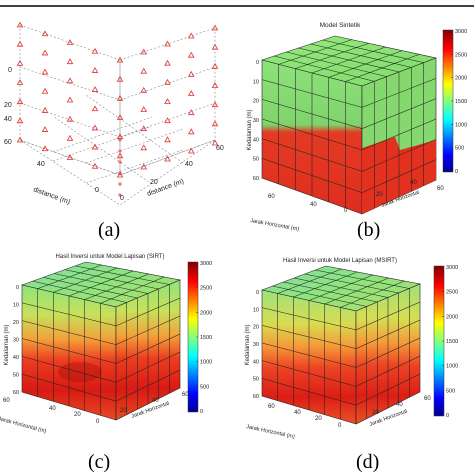 The image size is (474, 474). What do you see at coordinates (8, 119) in the screenshot?
I see `z-tick: 40` at bounding box center [8, 119].